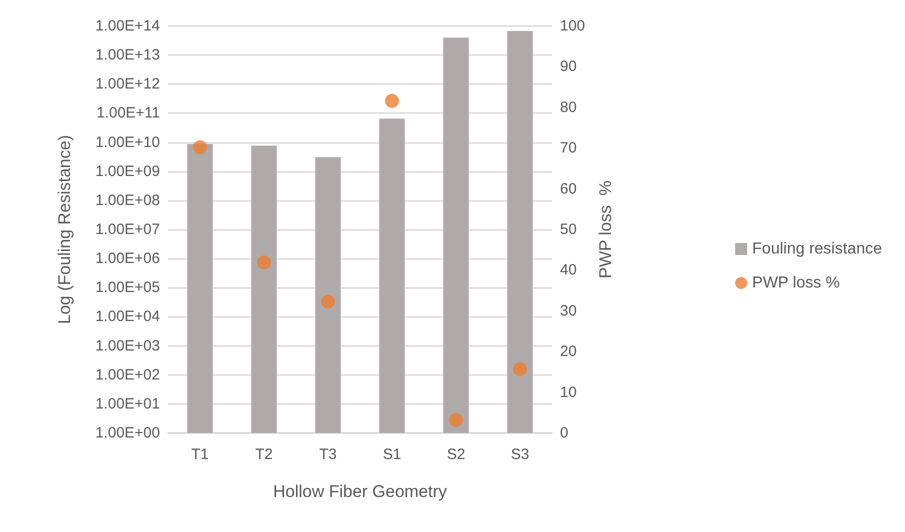 Image resolution: width=905 pixels, height=532 pixels. I want to click on y-axis-title: Log (Fouling Resistance), so click(64, 229).